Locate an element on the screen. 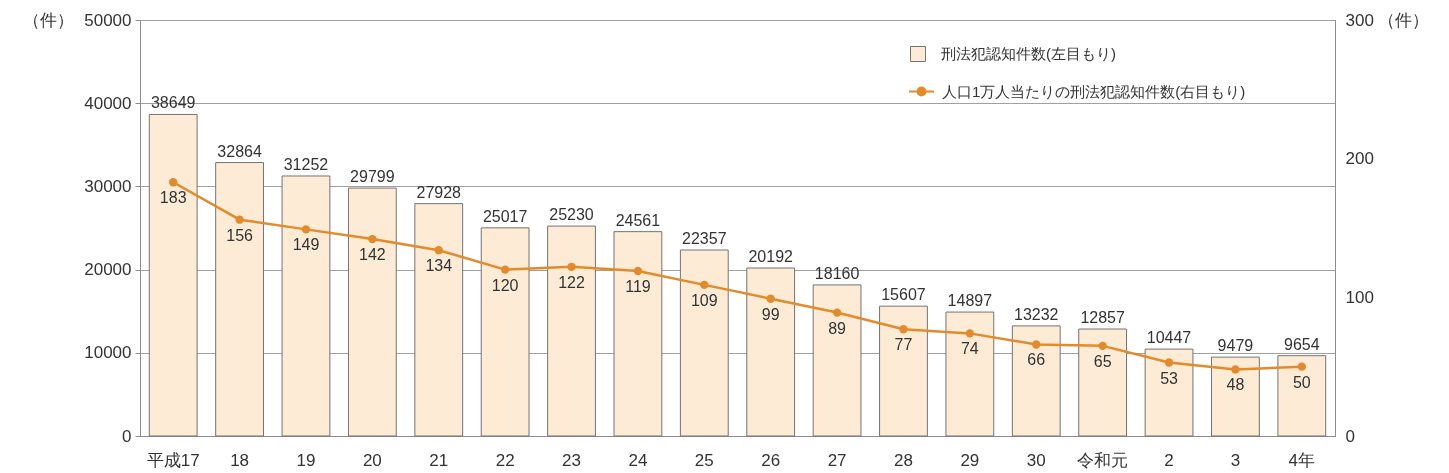  legend-label: 人口1万人当たりの刑法犯認知件数(右目もり) is located at coordinates (1094, 91).